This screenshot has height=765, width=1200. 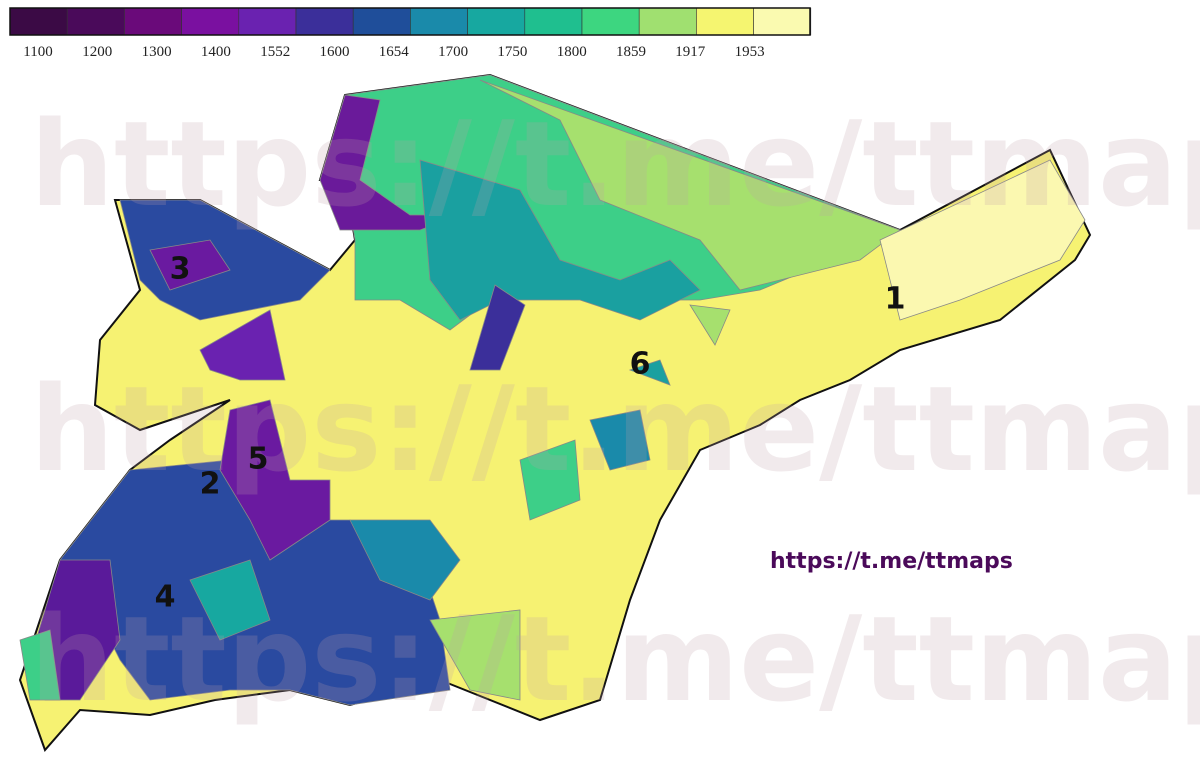 I want to click on legend-label: 1400, so click(x=216, y=52).